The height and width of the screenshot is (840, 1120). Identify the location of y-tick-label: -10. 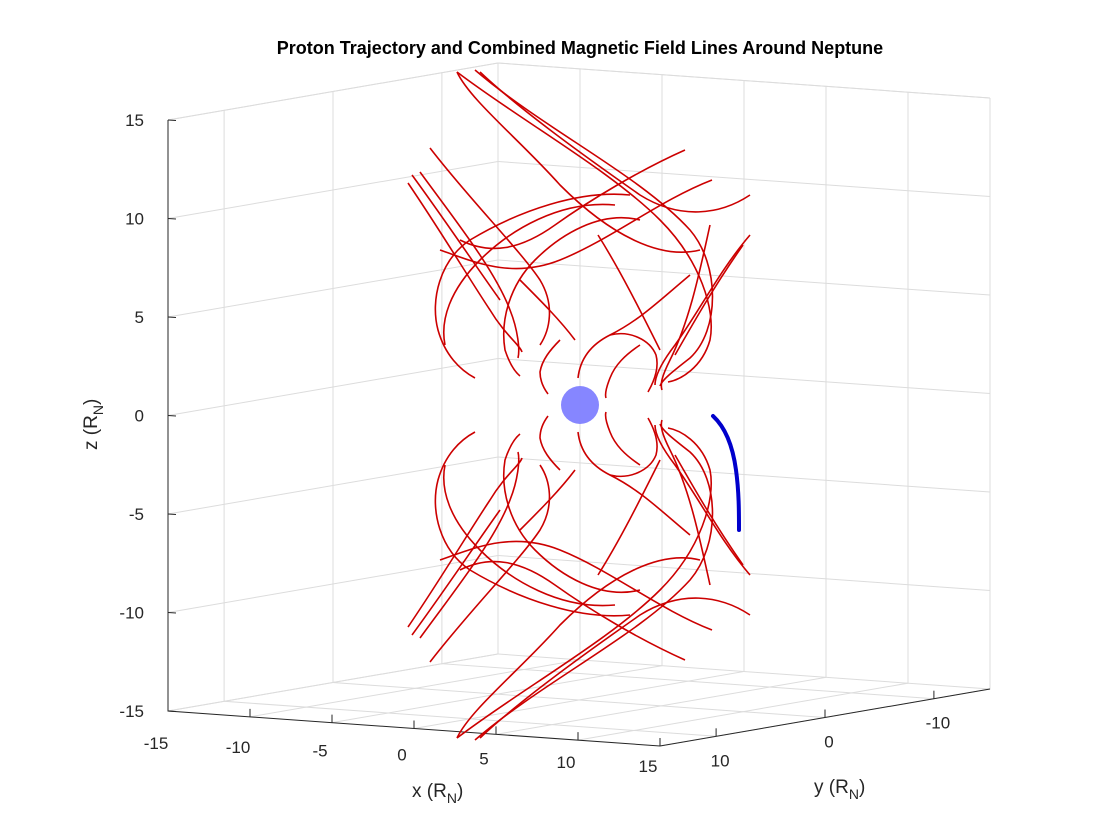
(938, 723).